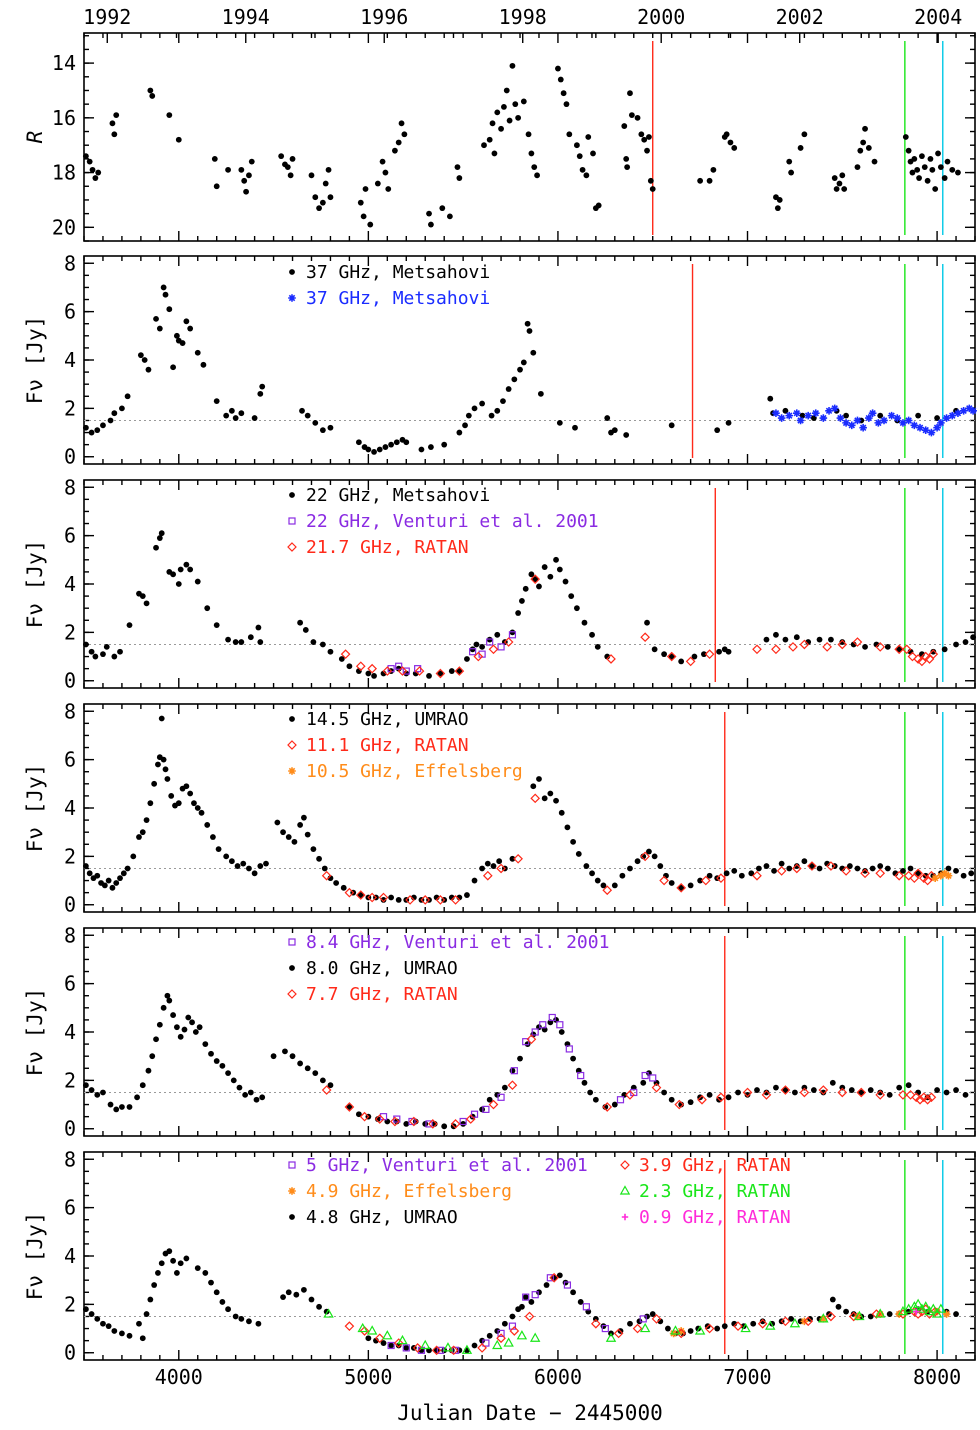  I want to click on legend-label: 14.5 GHz, UMRAO, so click(387, 719).